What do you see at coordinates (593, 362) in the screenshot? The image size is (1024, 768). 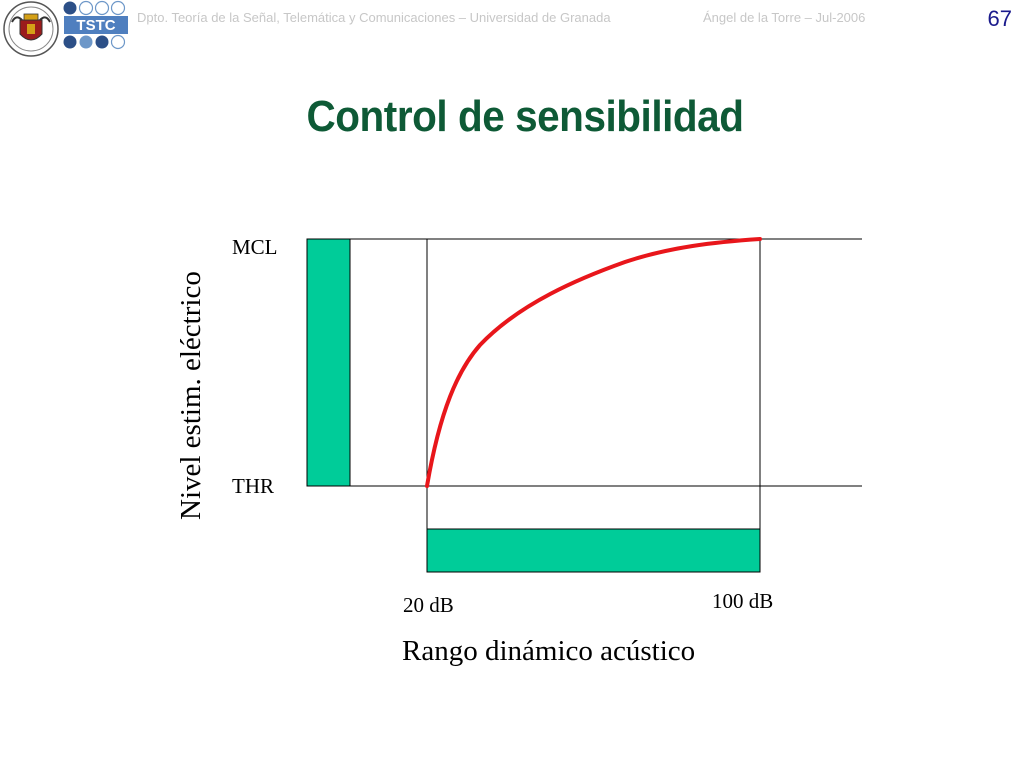 I see `compression-curve` at bounding box center [593, 362].